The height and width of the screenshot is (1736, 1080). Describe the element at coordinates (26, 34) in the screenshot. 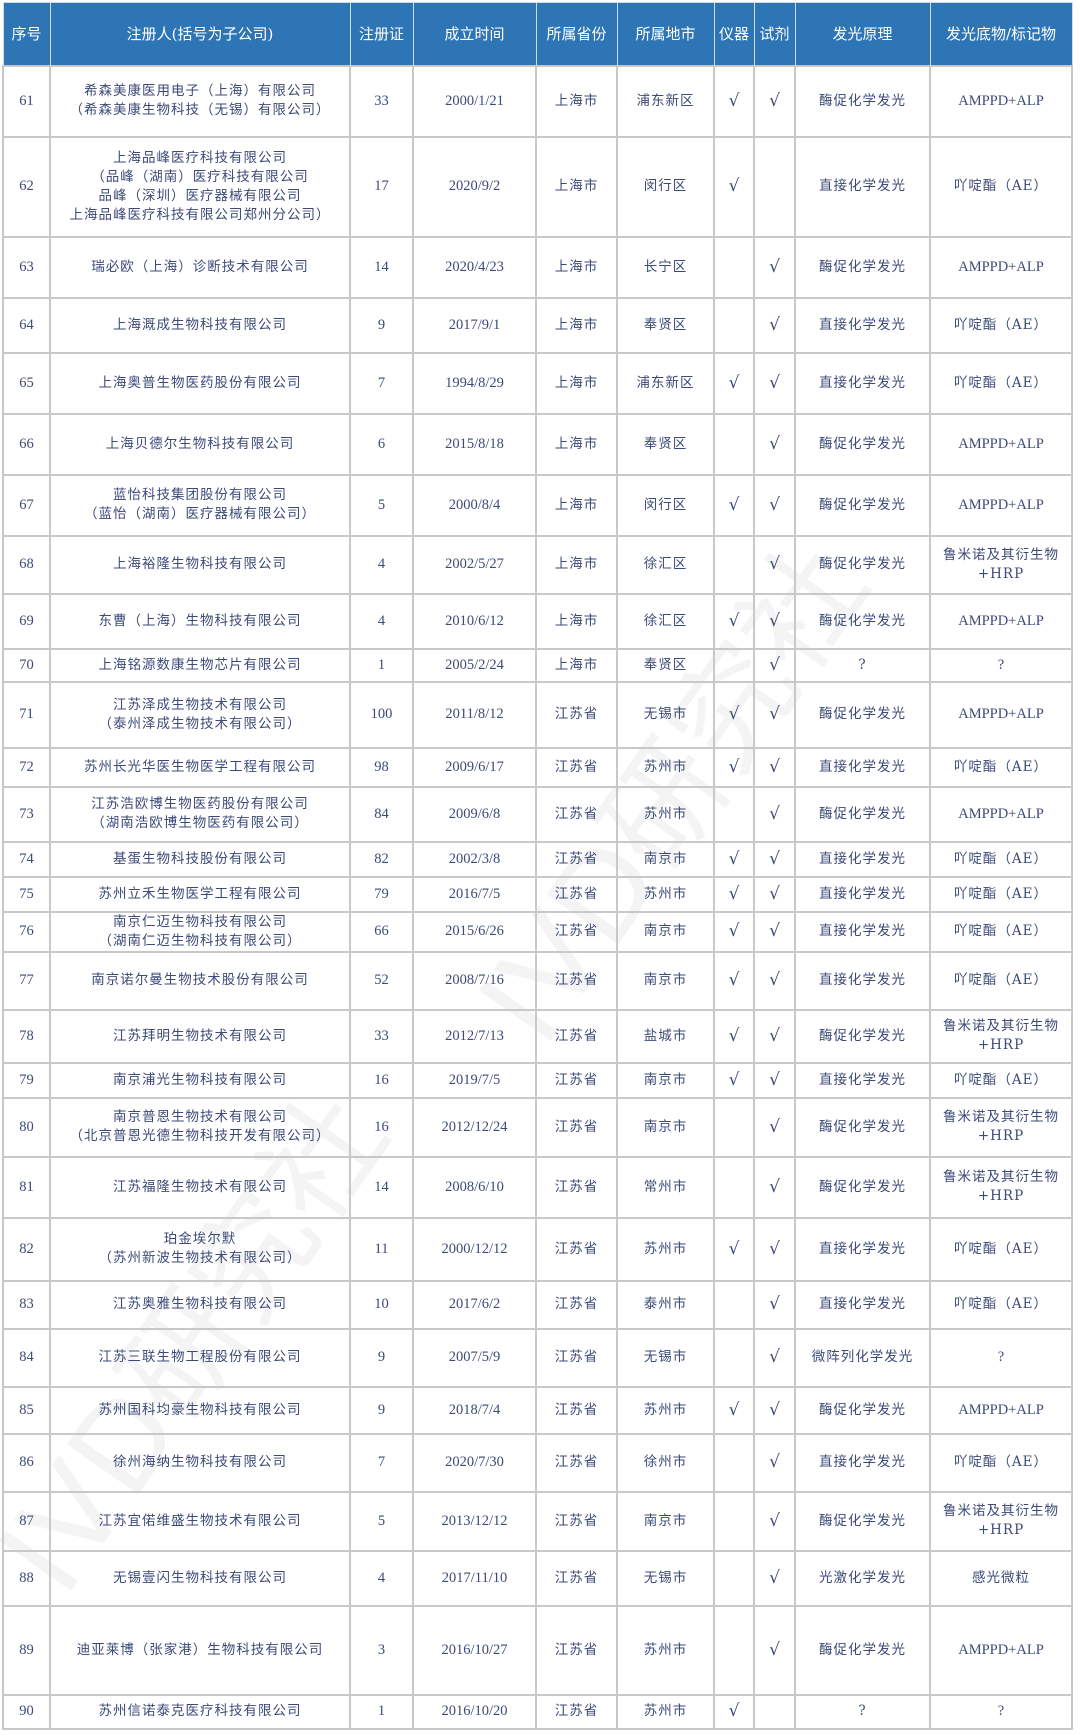

I see `header-no: 序号` at that location.